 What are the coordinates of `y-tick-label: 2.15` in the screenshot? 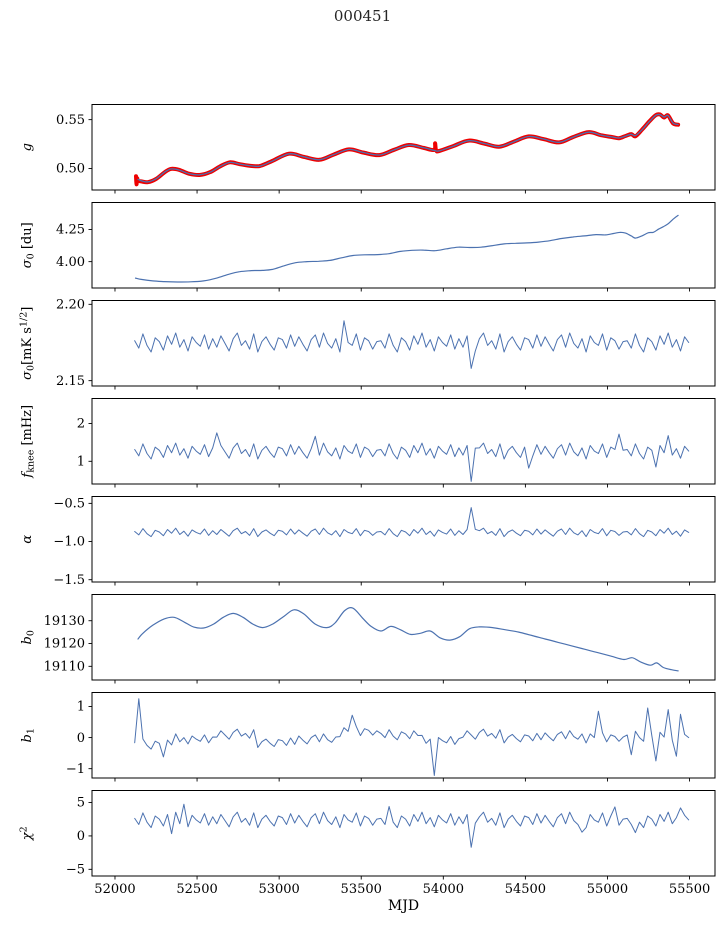 It's located at (70, 381).